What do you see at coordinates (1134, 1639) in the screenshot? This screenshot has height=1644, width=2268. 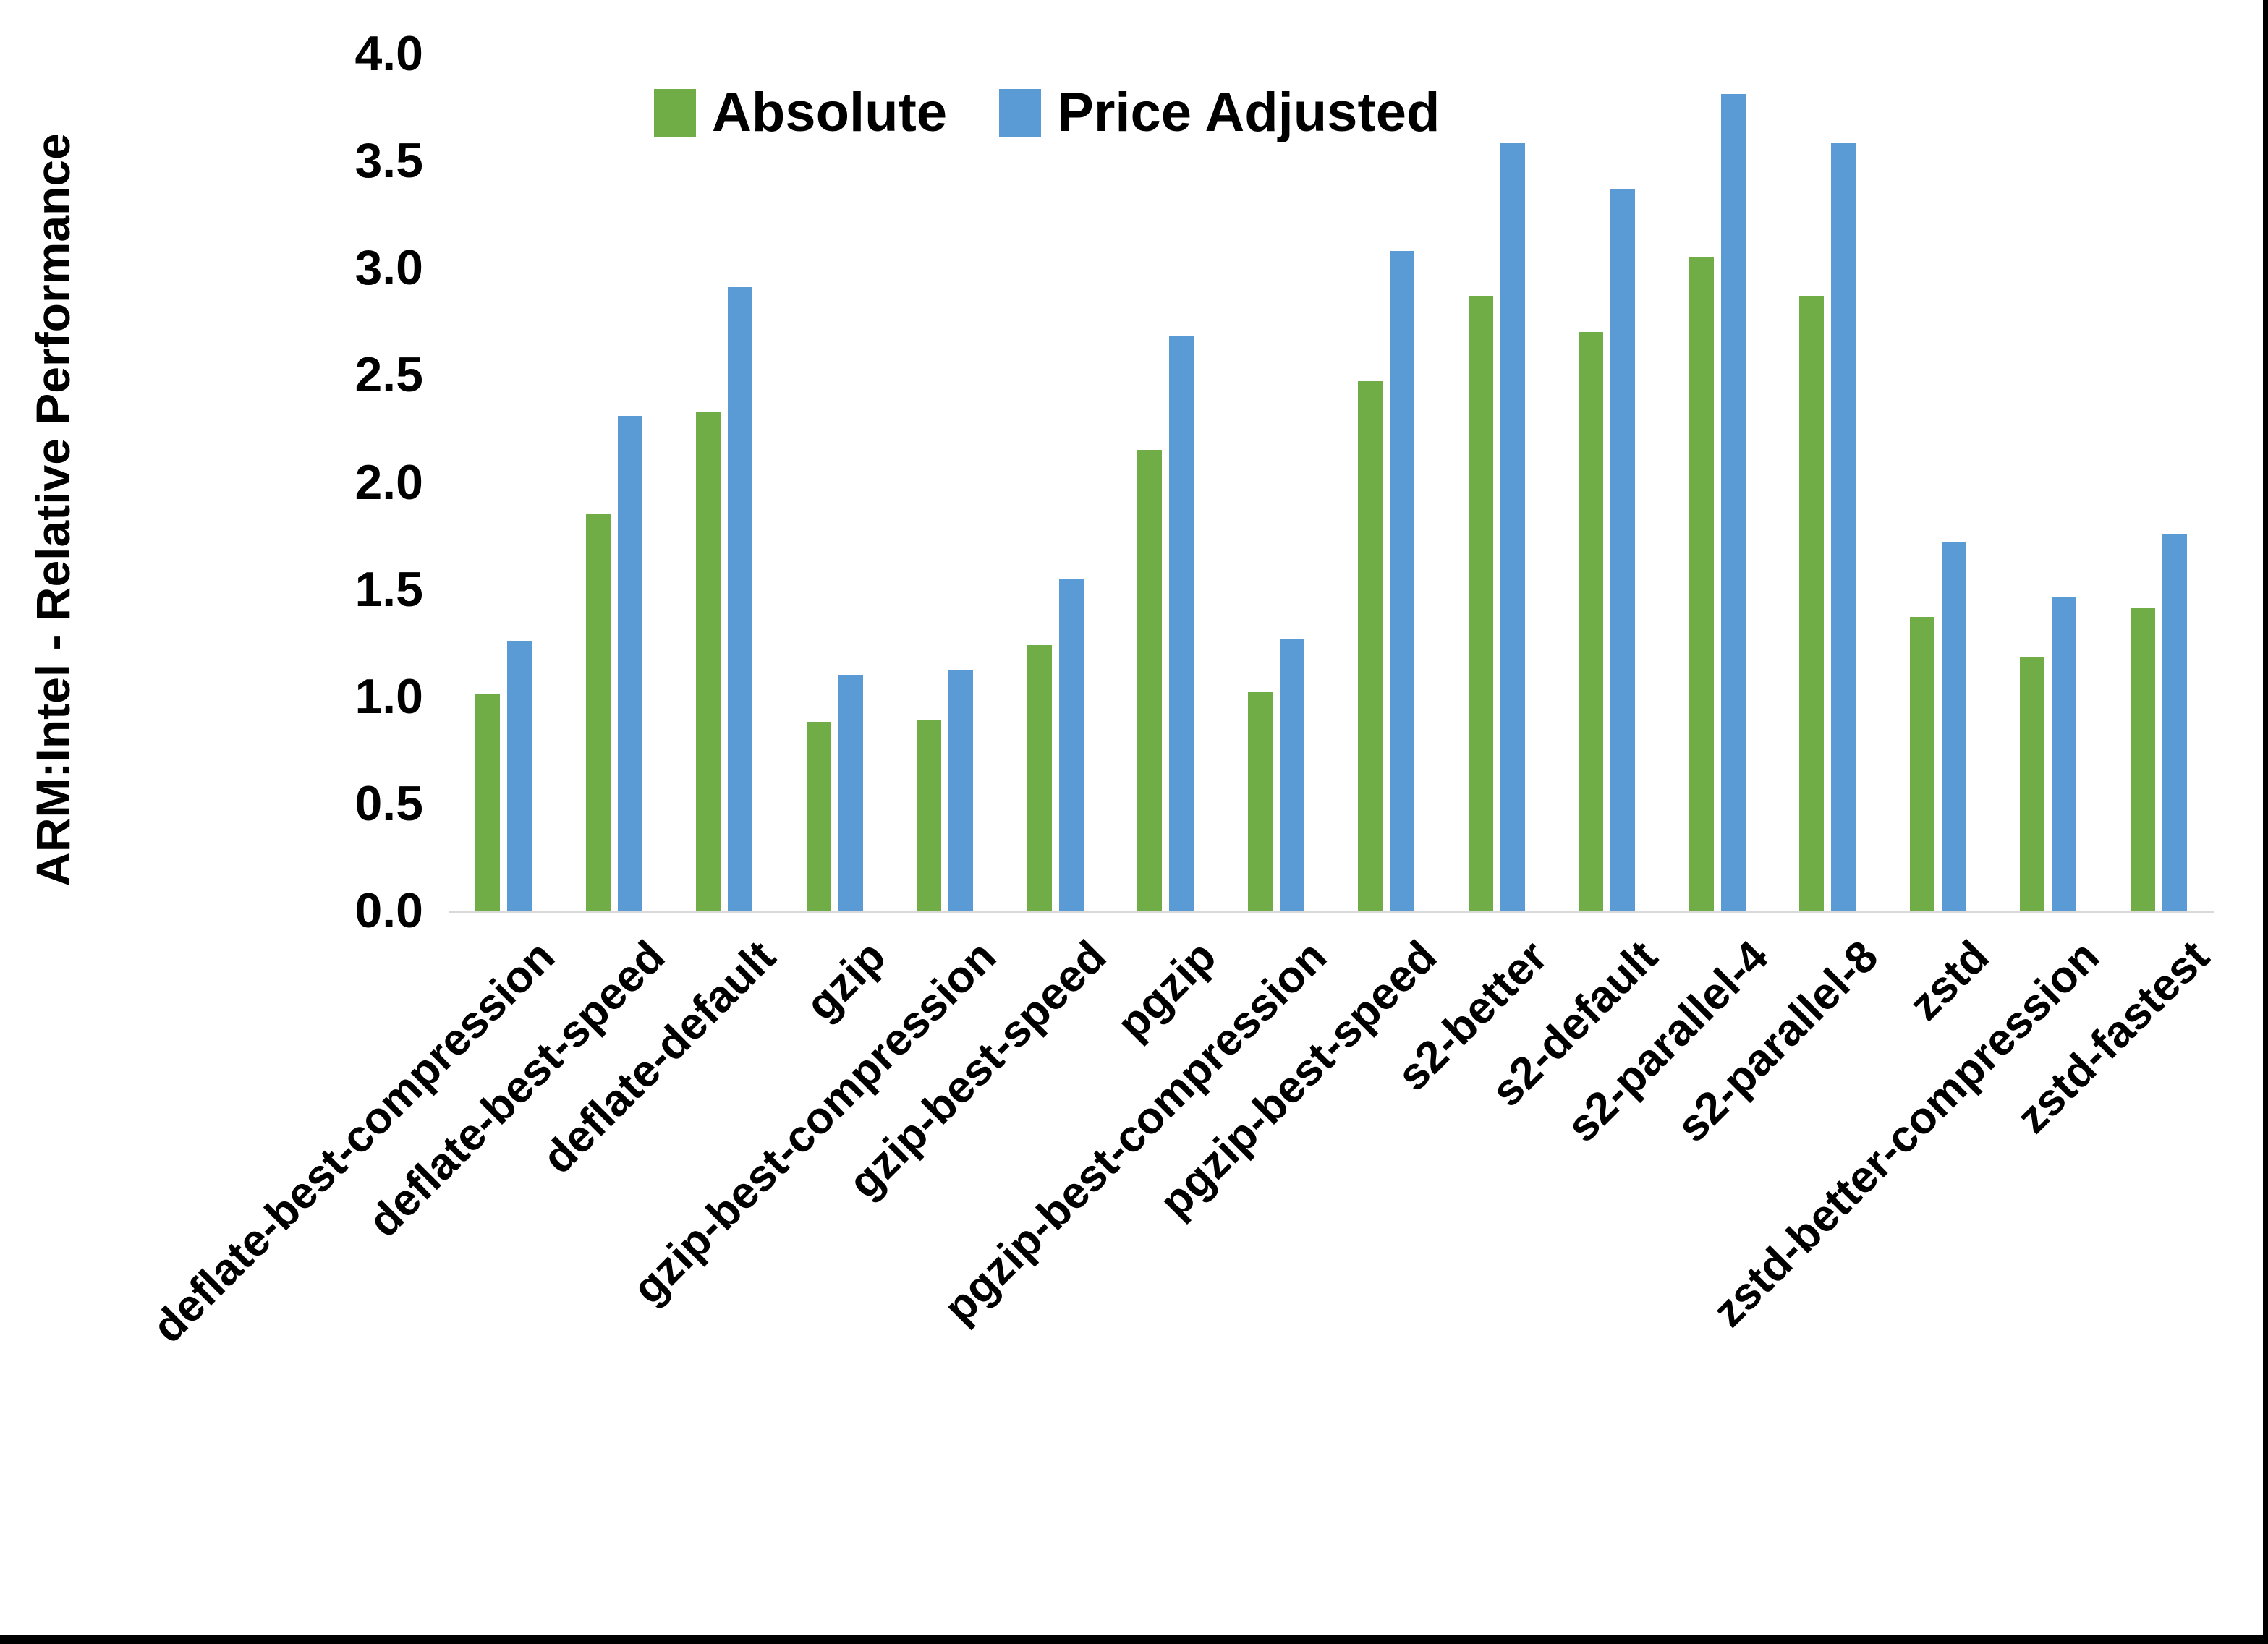 I see `screenshot-bottom-border` at bounding box center [1134, 1639].